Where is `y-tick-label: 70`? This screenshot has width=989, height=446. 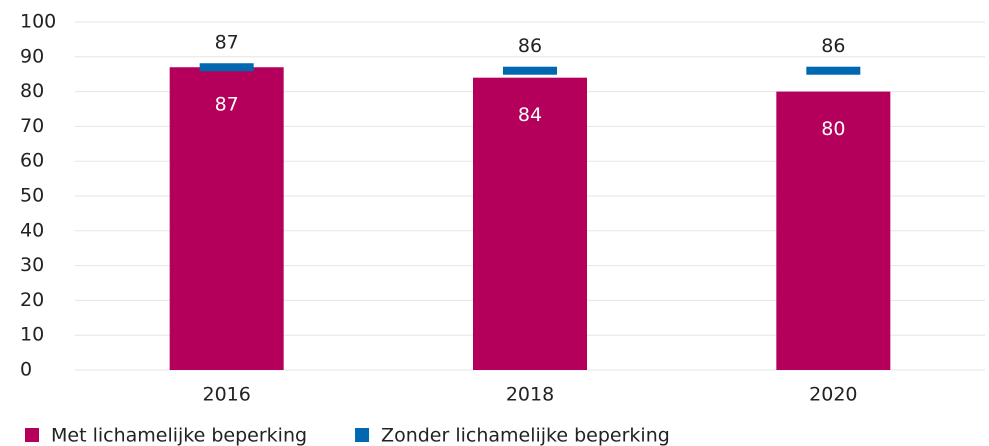 y-tick-label: 70 is located at coordinates (32, 126).